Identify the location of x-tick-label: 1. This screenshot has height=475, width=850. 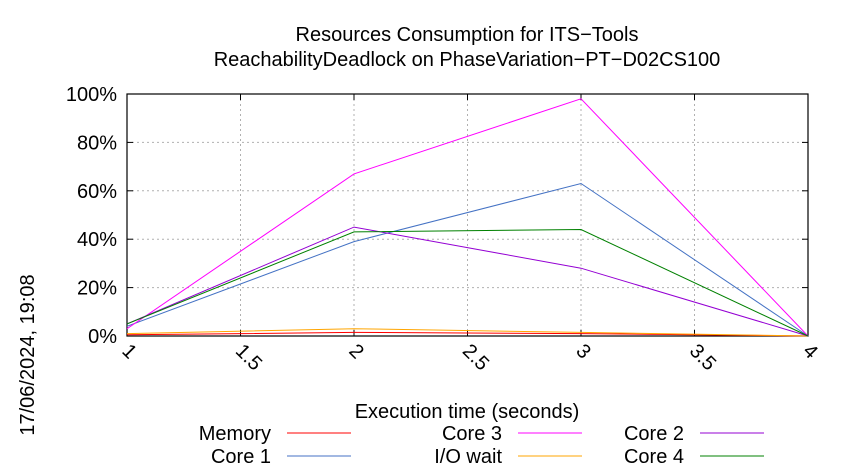
(128, 351).